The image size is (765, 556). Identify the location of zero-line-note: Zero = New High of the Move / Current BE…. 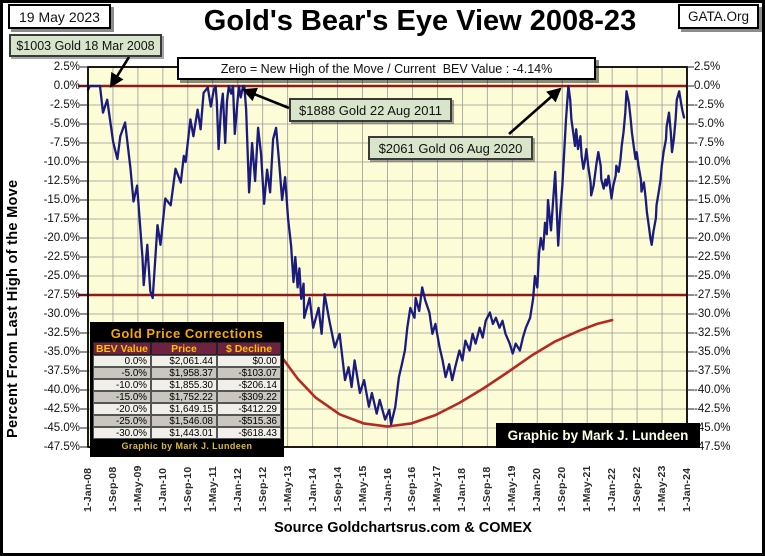
(386, 68).